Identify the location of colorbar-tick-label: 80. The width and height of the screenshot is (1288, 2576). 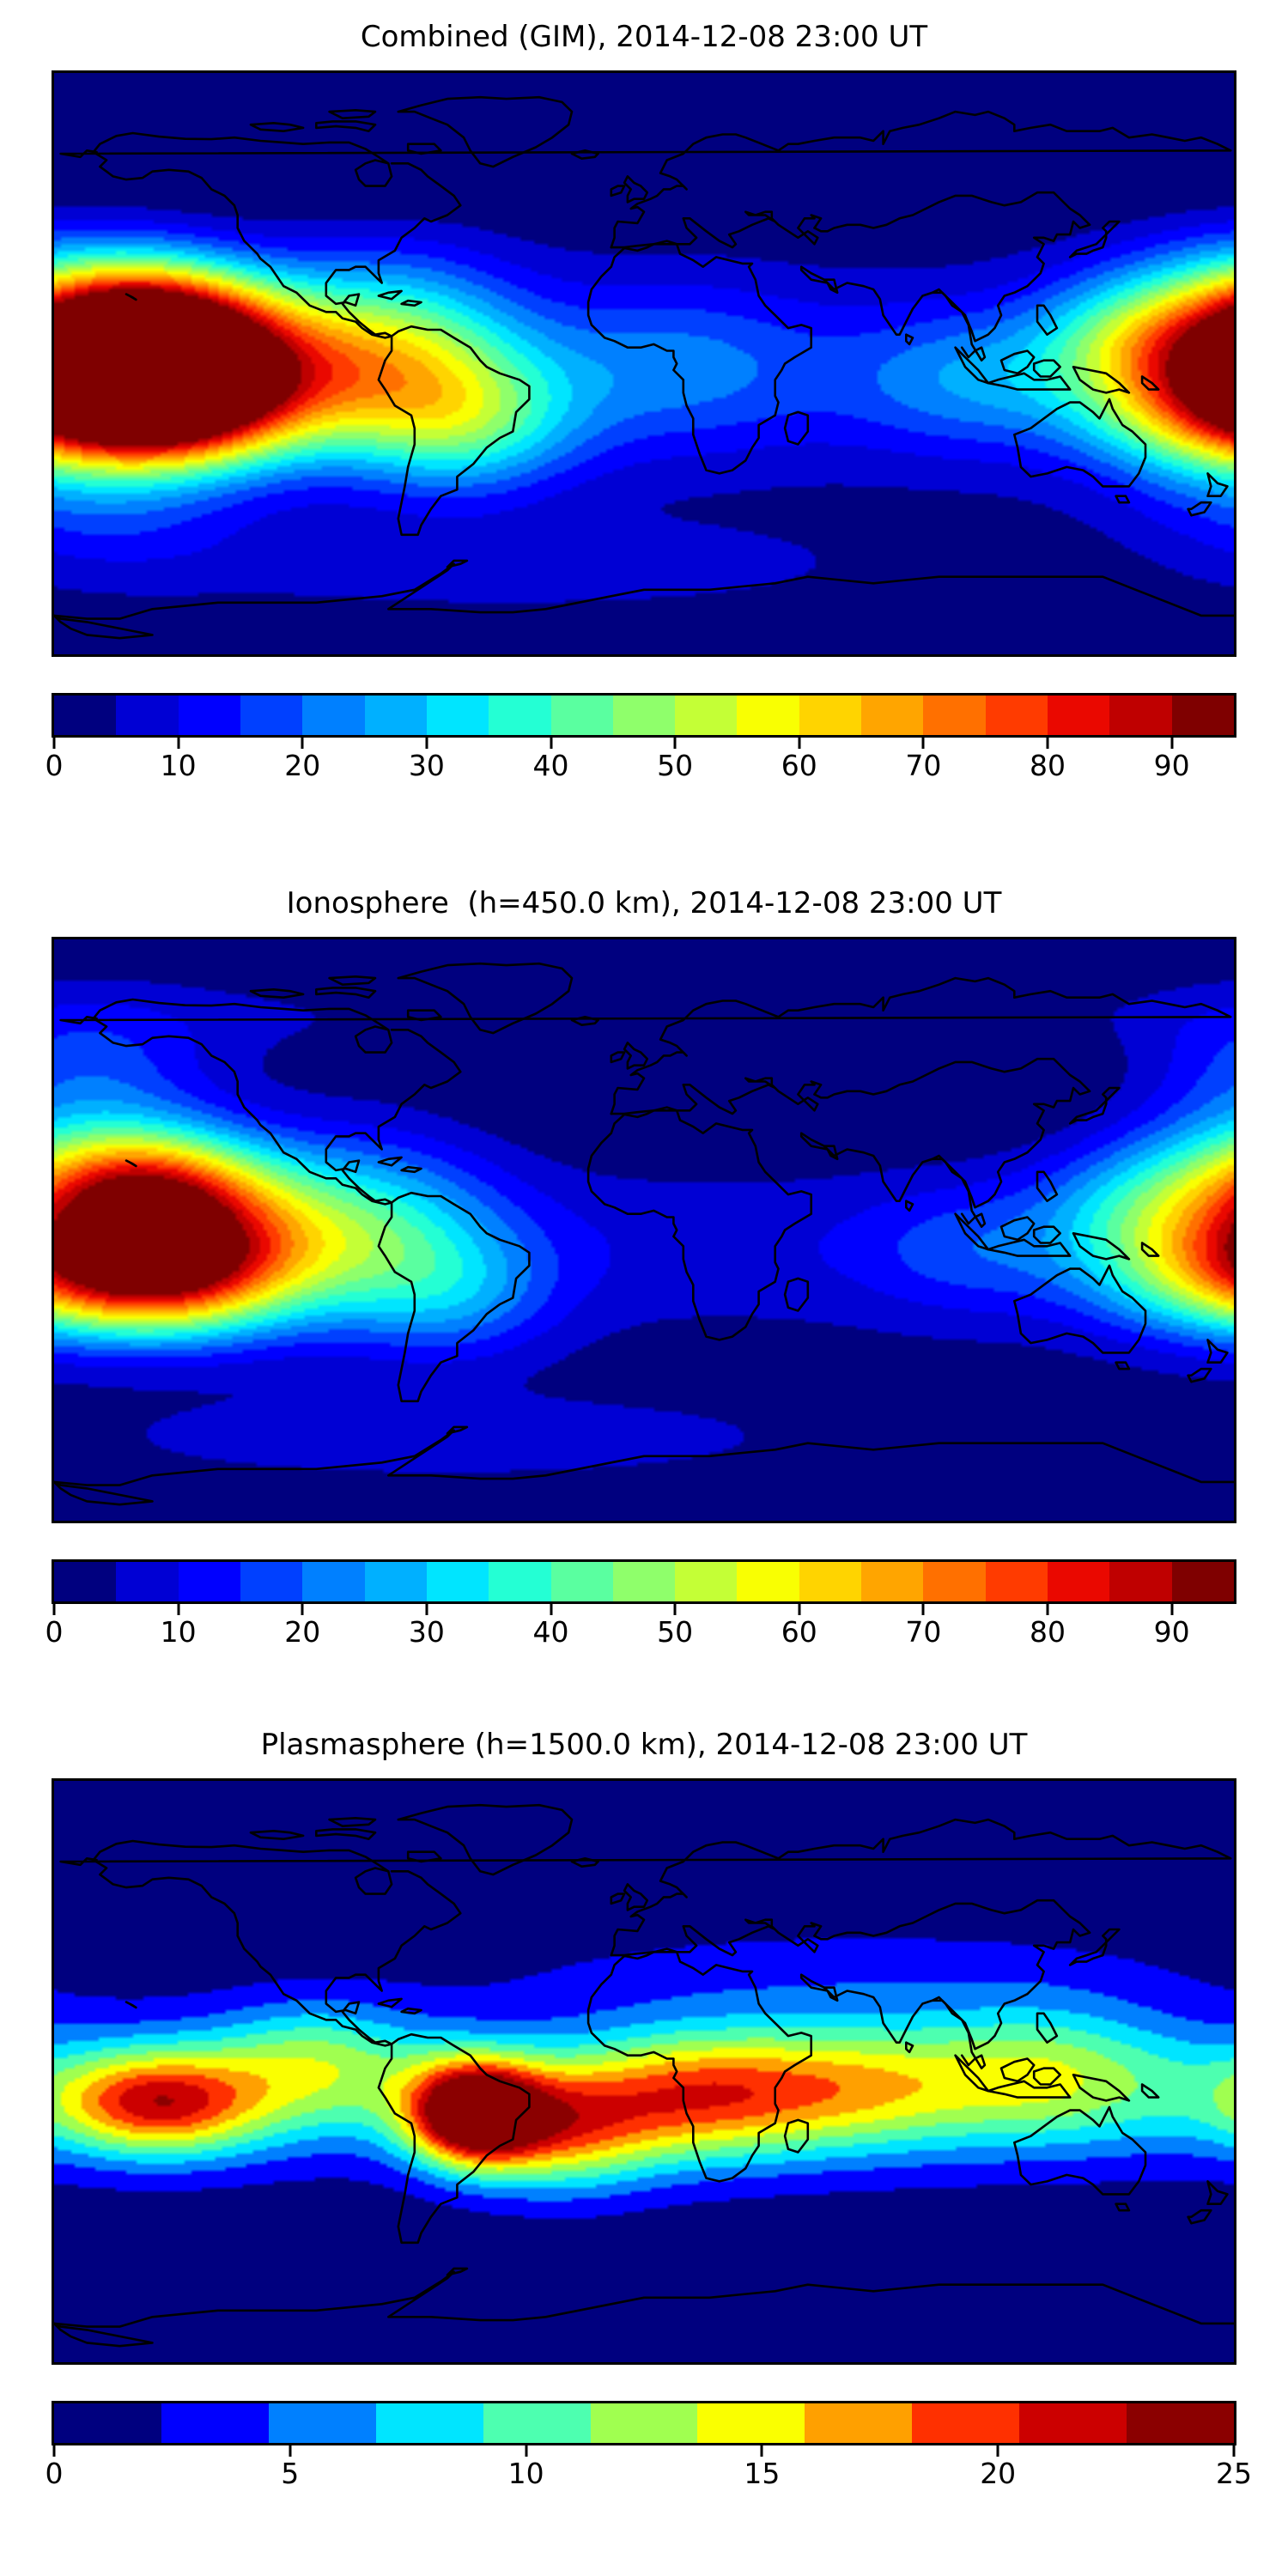
(1048, 766).